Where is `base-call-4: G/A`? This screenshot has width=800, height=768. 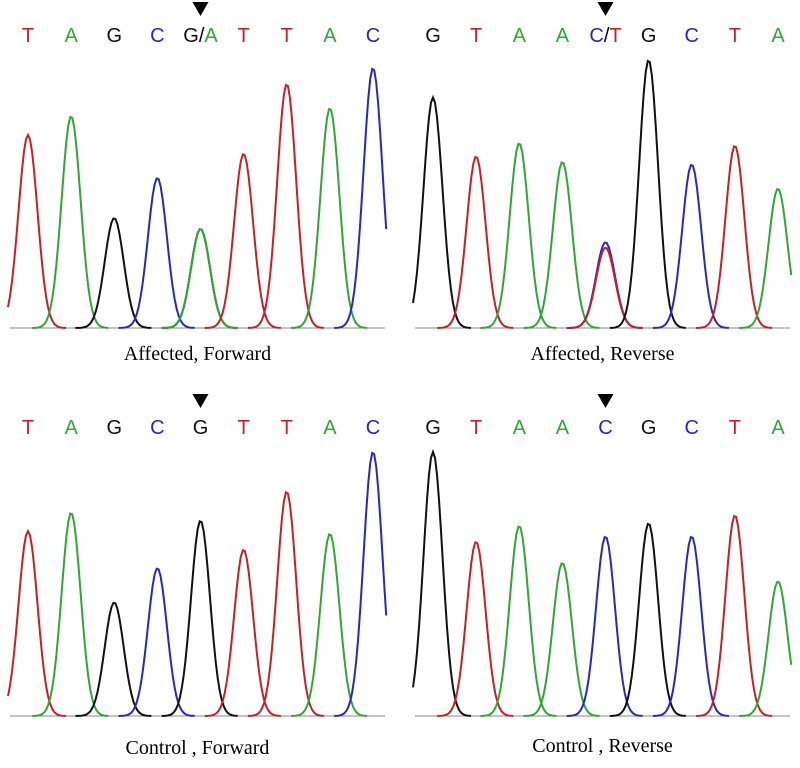
base-call-4: G/A is located at coordinates (200, 36).